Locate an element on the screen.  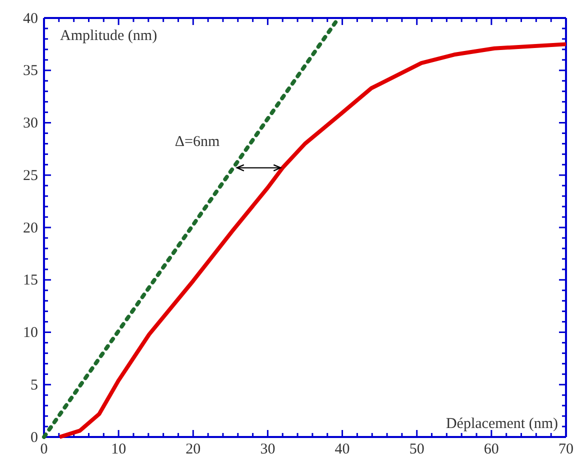
y-tick-label: 0 is located at coordinates (34, 438).